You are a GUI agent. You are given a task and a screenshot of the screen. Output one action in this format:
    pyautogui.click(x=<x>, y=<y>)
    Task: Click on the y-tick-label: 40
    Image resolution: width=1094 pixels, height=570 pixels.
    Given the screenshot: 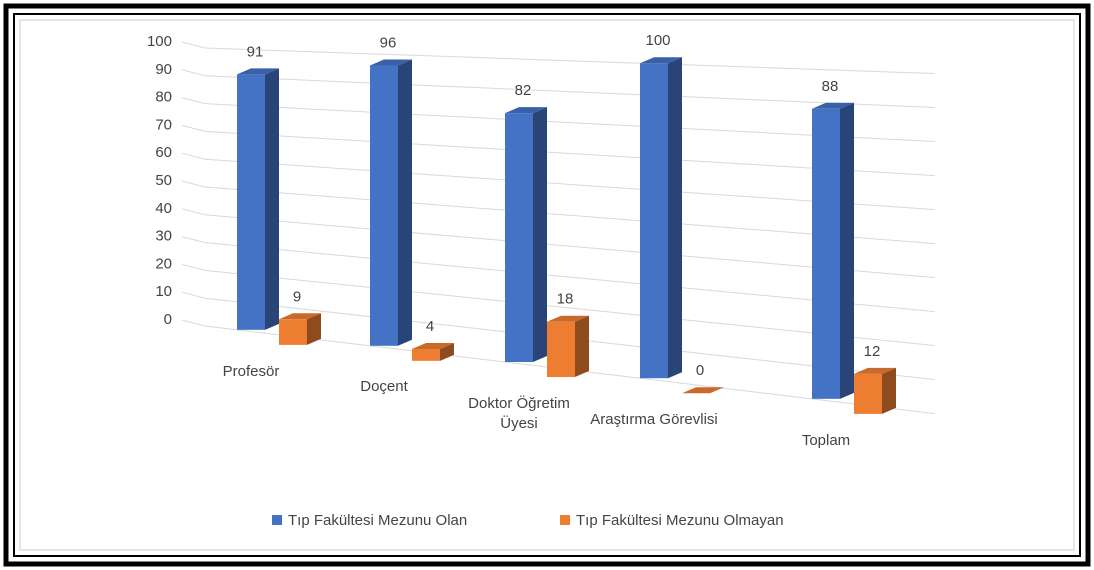 What is the action you would take?
    pyautogui.click(x=163, y=208)
    